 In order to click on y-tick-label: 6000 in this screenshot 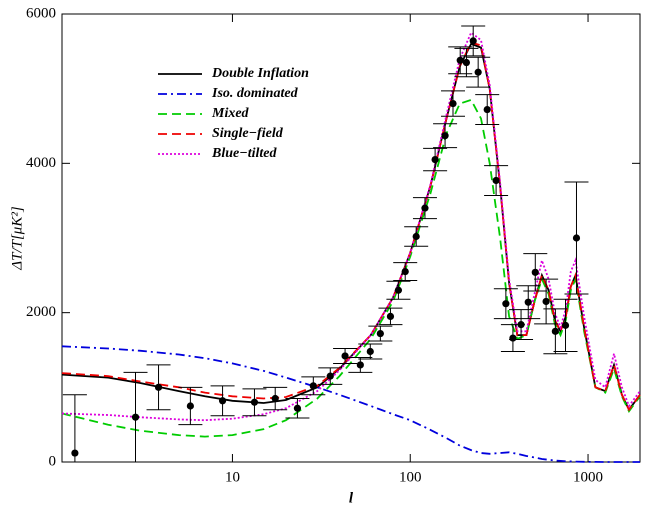, I will do `click(41, 13)`.